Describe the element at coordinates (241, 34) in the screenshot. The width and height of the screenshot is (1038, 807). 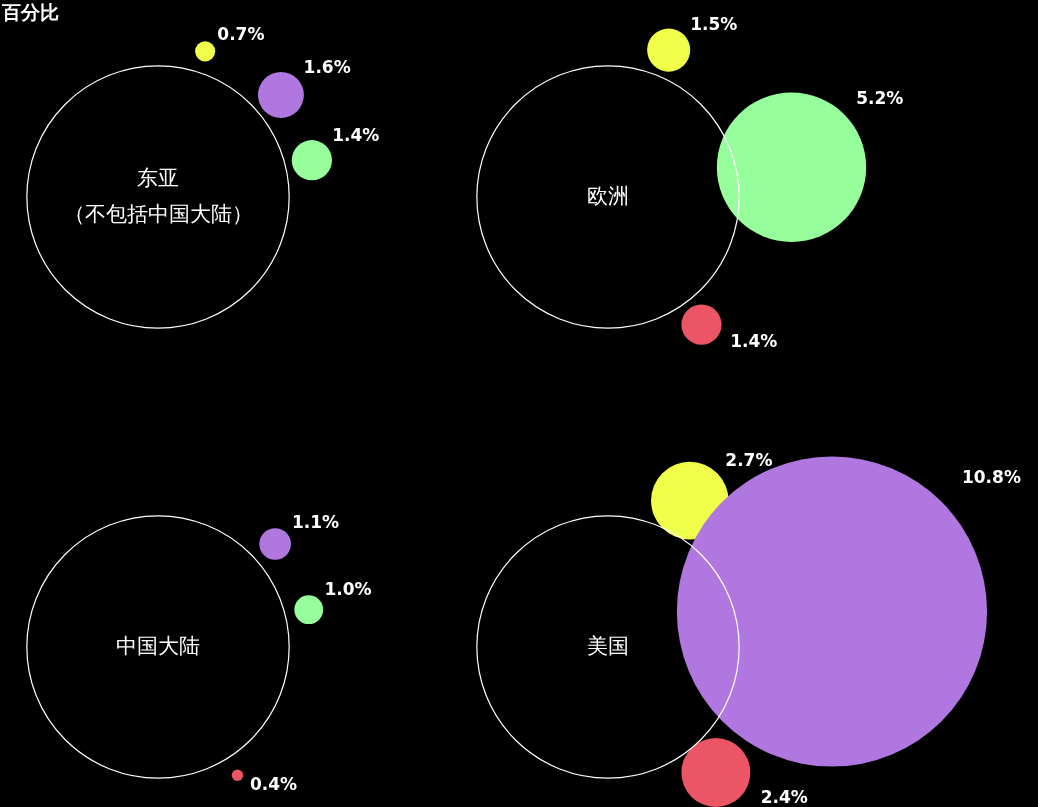
I see `data-label: 0.7%` at that location.